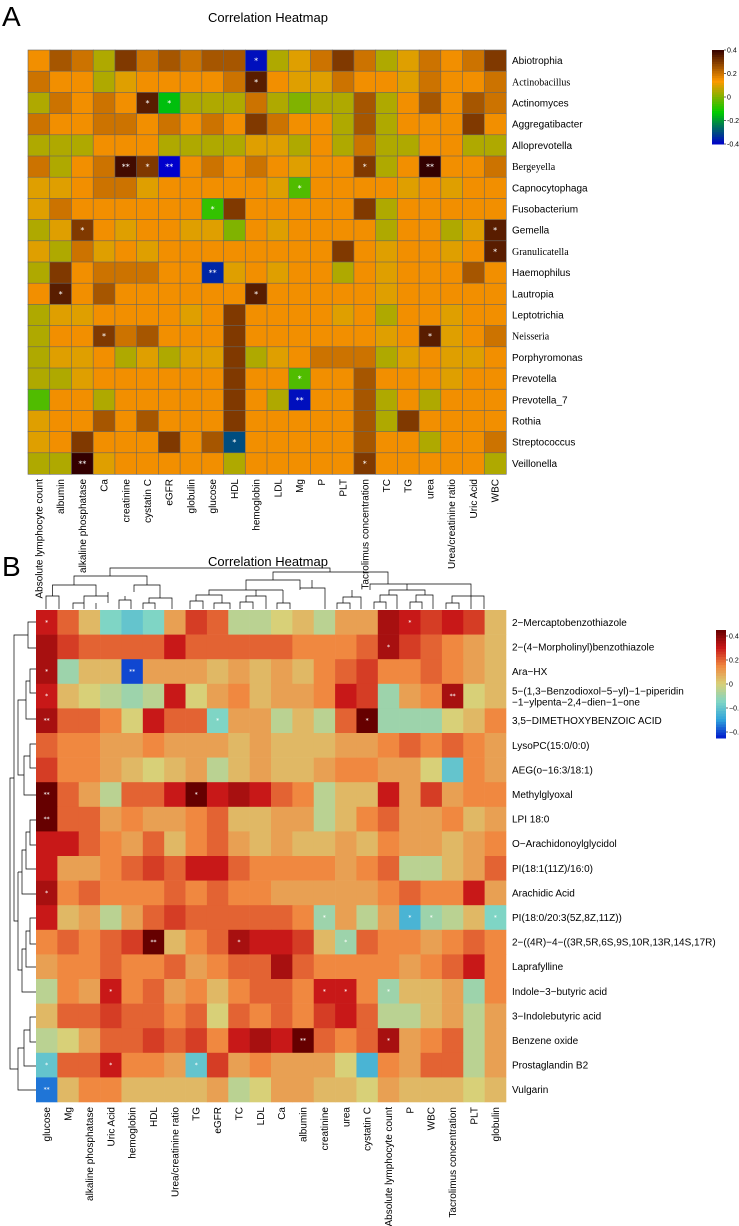  Describe the element at coordinates (105, 485) in the screenshot. I see `column-label: Ca` at that location.